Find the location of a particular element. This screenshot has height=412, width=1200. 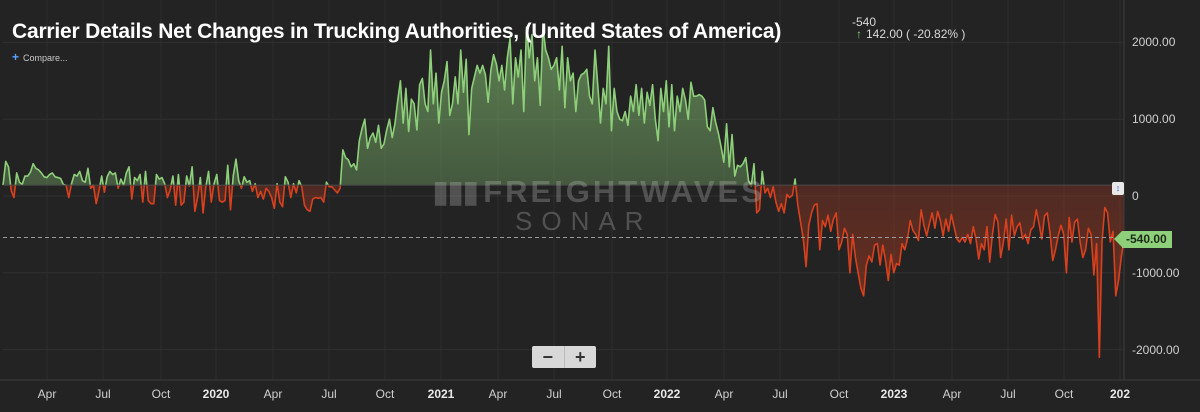

x-tick-label: 2022 is located at coordinates (667, 394).